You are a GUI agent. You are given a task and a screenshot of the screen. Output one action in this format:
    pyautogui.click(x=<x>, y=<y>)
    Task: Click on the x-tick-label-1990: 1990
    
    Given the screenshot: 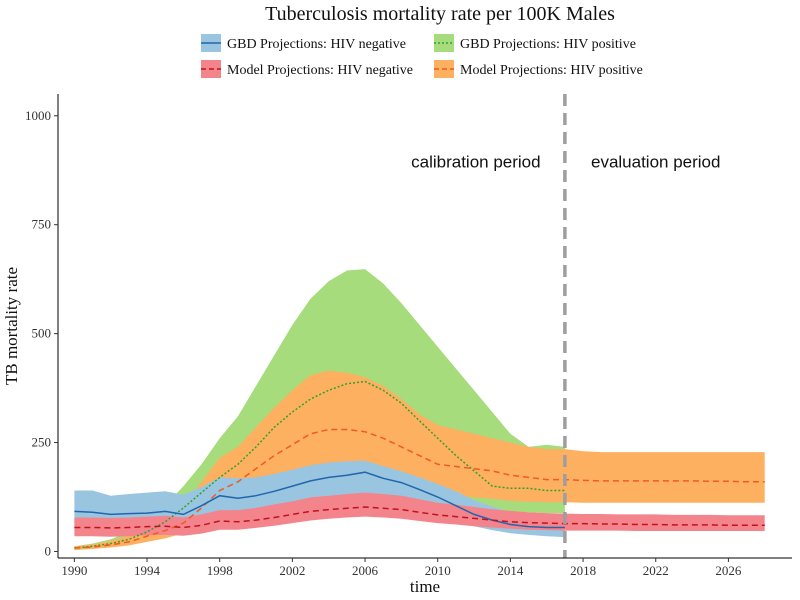 What is the action you would take?
    pyautogui.click(x=74, y=570)
    